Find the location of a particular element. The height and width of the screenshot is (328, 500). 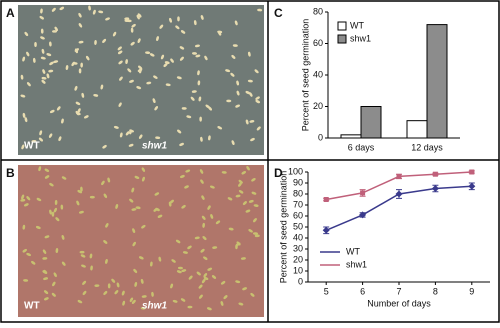

y-tick-label: 20 is located at coordinates (298, 259).